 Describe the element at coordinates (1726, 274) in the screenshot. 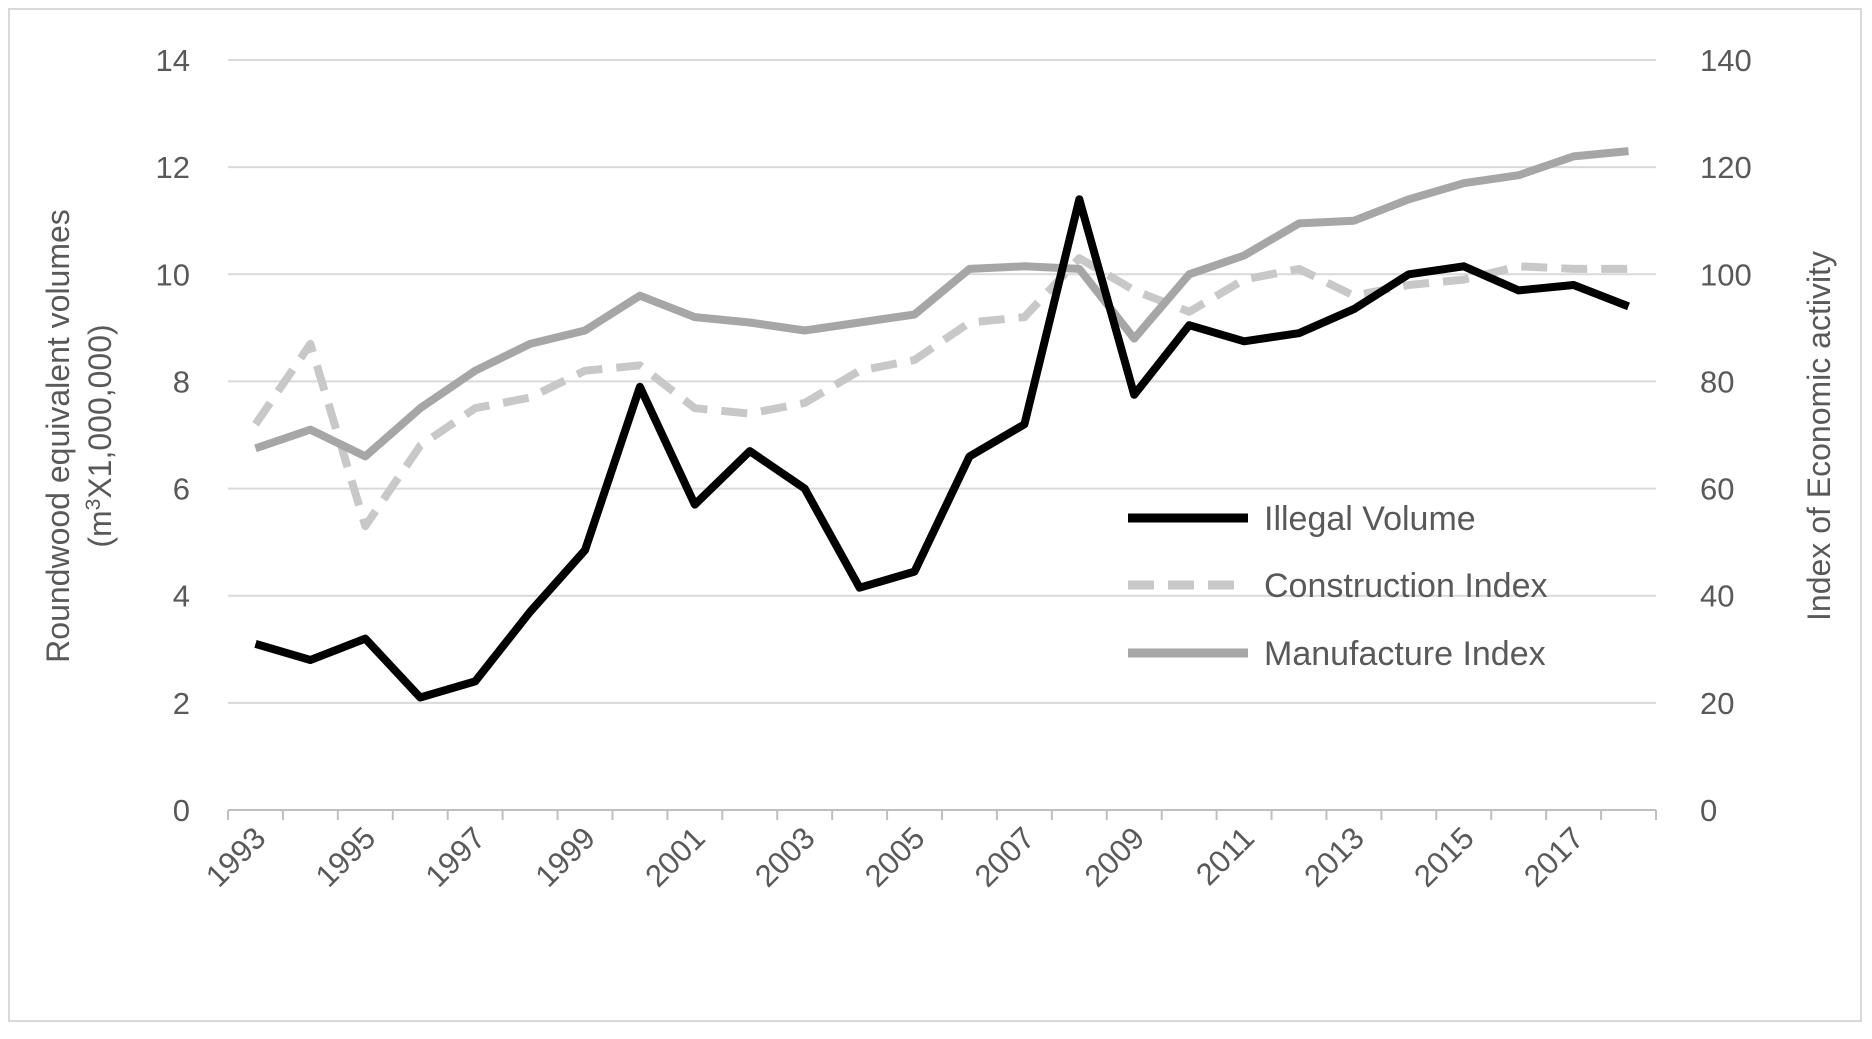

I see `right-y-tick-100: 100` at that location.